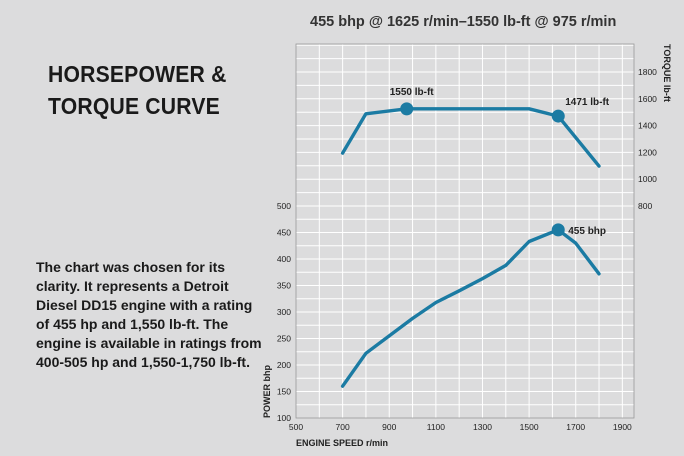 The width and height of the screenshot is (684, 456). Describe the element at coordinates (645, 206) in the screenshot. I see `torque-tick-label: 800` at that location.